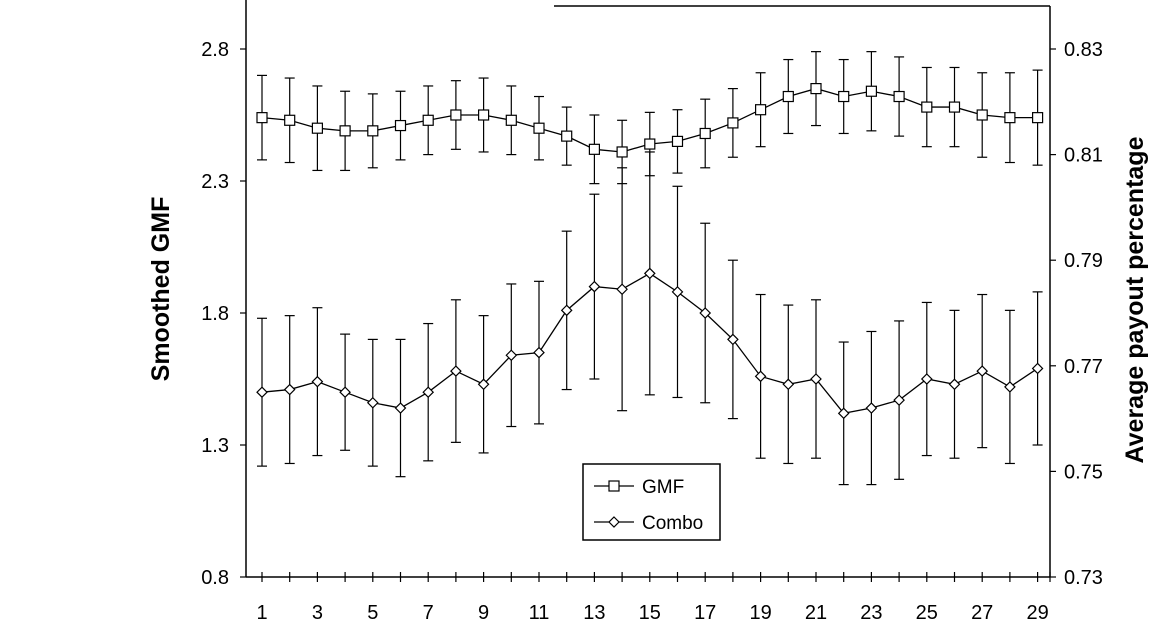 The height and width of the screenshot is (633, 1150). What do you see at coordinates (614, 522) in the screenshot?
I see `legend-combo-marker` at bounding box center [614, 522].